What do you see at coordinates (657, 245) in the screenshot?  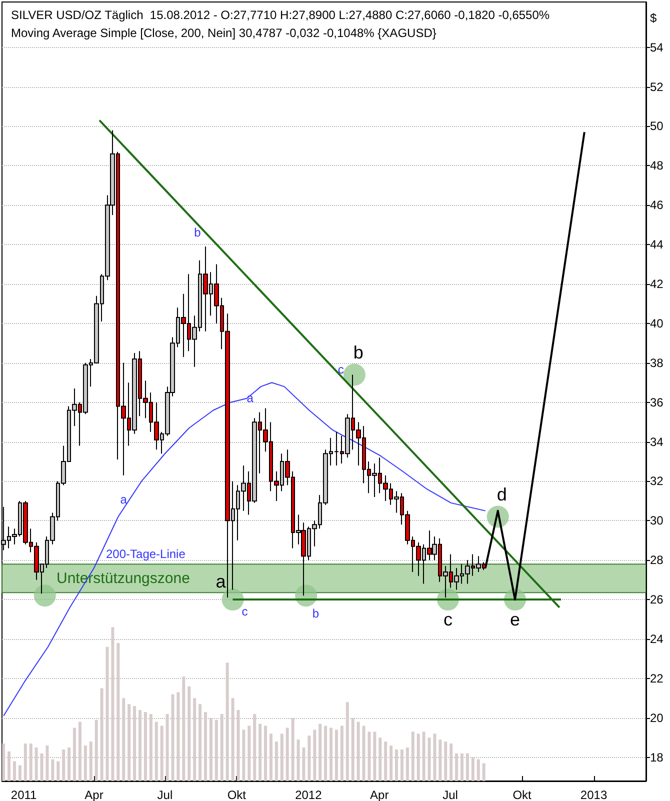 I see `y-tick-label: 44` at bounding box center [657, 245].